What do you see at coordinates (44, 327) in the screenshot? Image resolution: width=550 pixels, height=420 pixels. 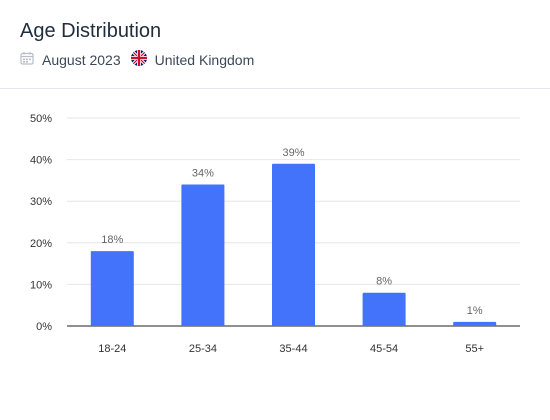 I see `y-tick-label: 0%` at bounding box center [44, 327].